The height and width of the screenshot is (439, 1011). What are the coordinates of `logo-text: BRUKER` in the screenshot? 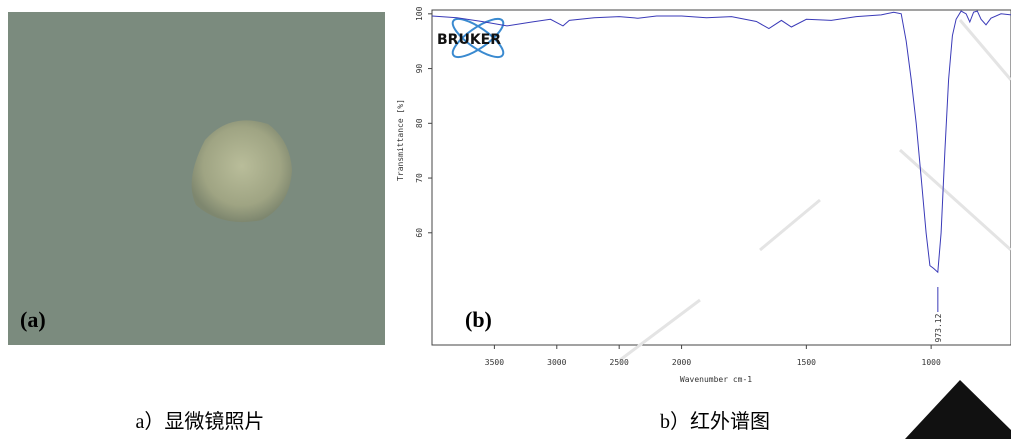 It's located at (469, 40).